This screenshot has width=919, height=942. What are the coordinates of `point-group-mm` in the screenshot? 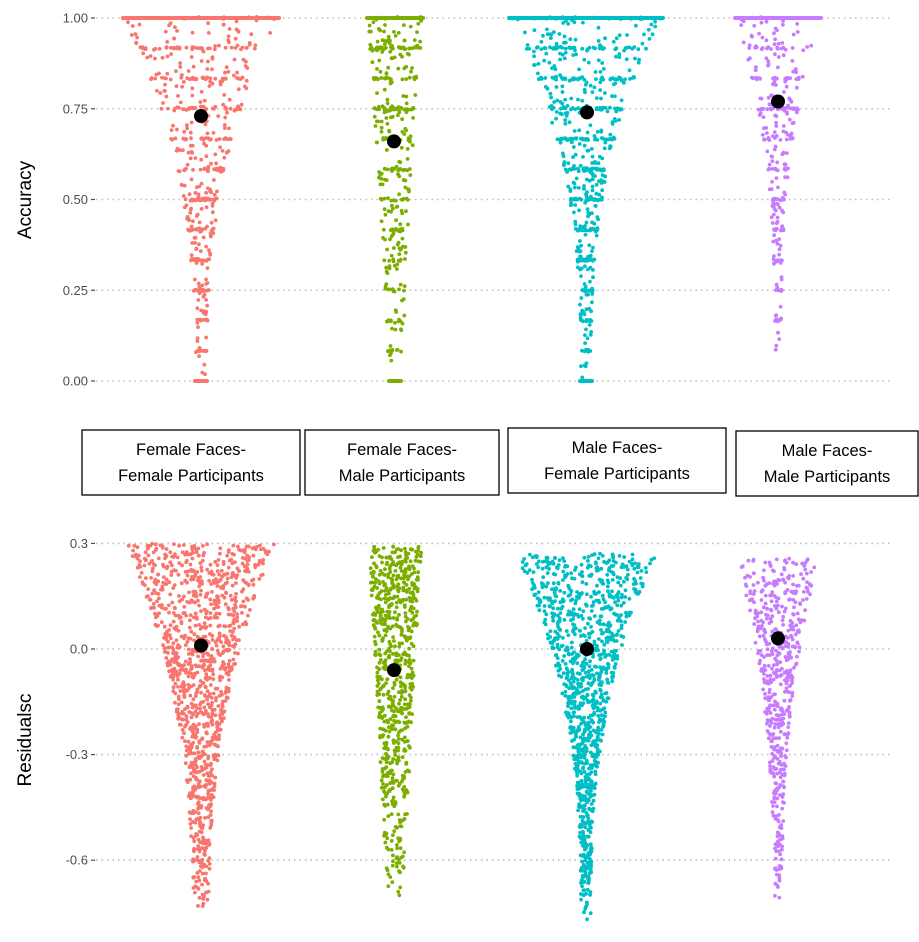 It's located at (778, 183).